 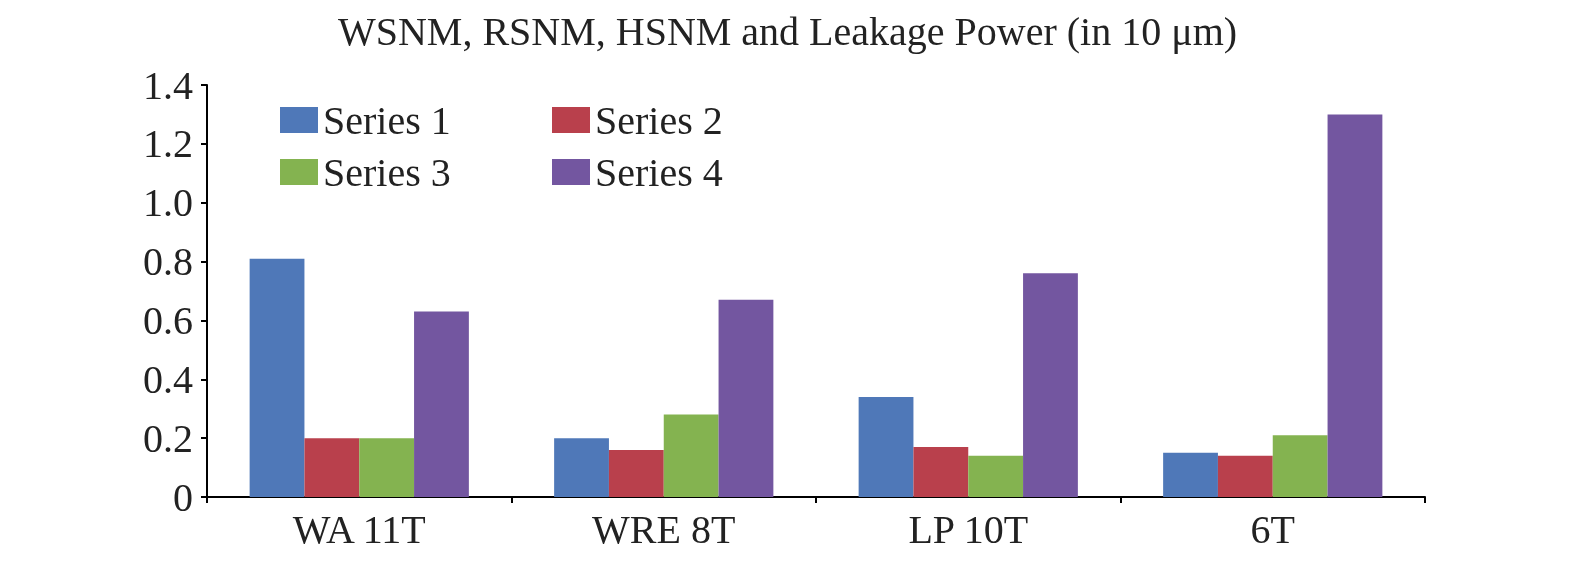 I want to click on y-tick-label: 0.4, so click(x=168, y=379).